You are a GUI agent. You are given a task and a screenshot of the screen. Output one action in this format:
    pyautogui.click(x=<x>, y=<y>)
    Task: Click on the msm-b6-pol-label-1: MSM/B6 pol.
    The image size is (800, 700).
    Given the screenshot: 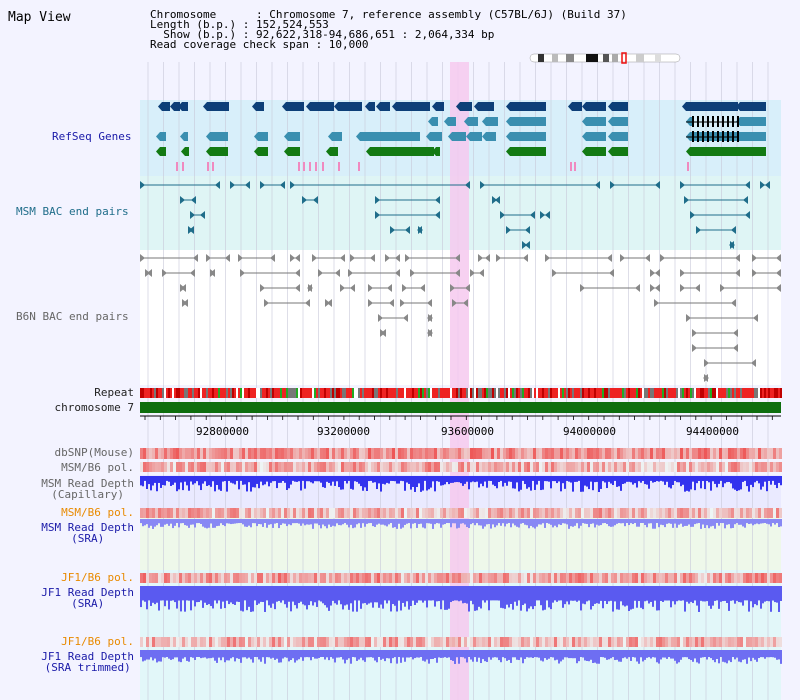 What is the action you would take?
    pyautogui.click(x=97, y=467)
    